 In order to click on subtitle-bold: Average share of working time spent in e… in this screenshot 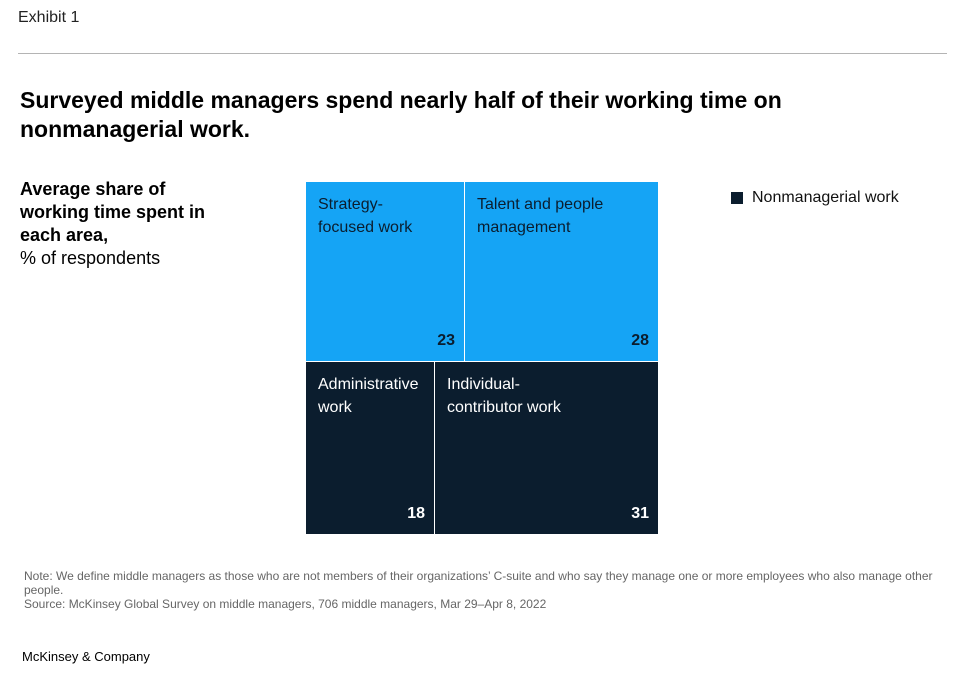, I will do `click(113, 212)`.